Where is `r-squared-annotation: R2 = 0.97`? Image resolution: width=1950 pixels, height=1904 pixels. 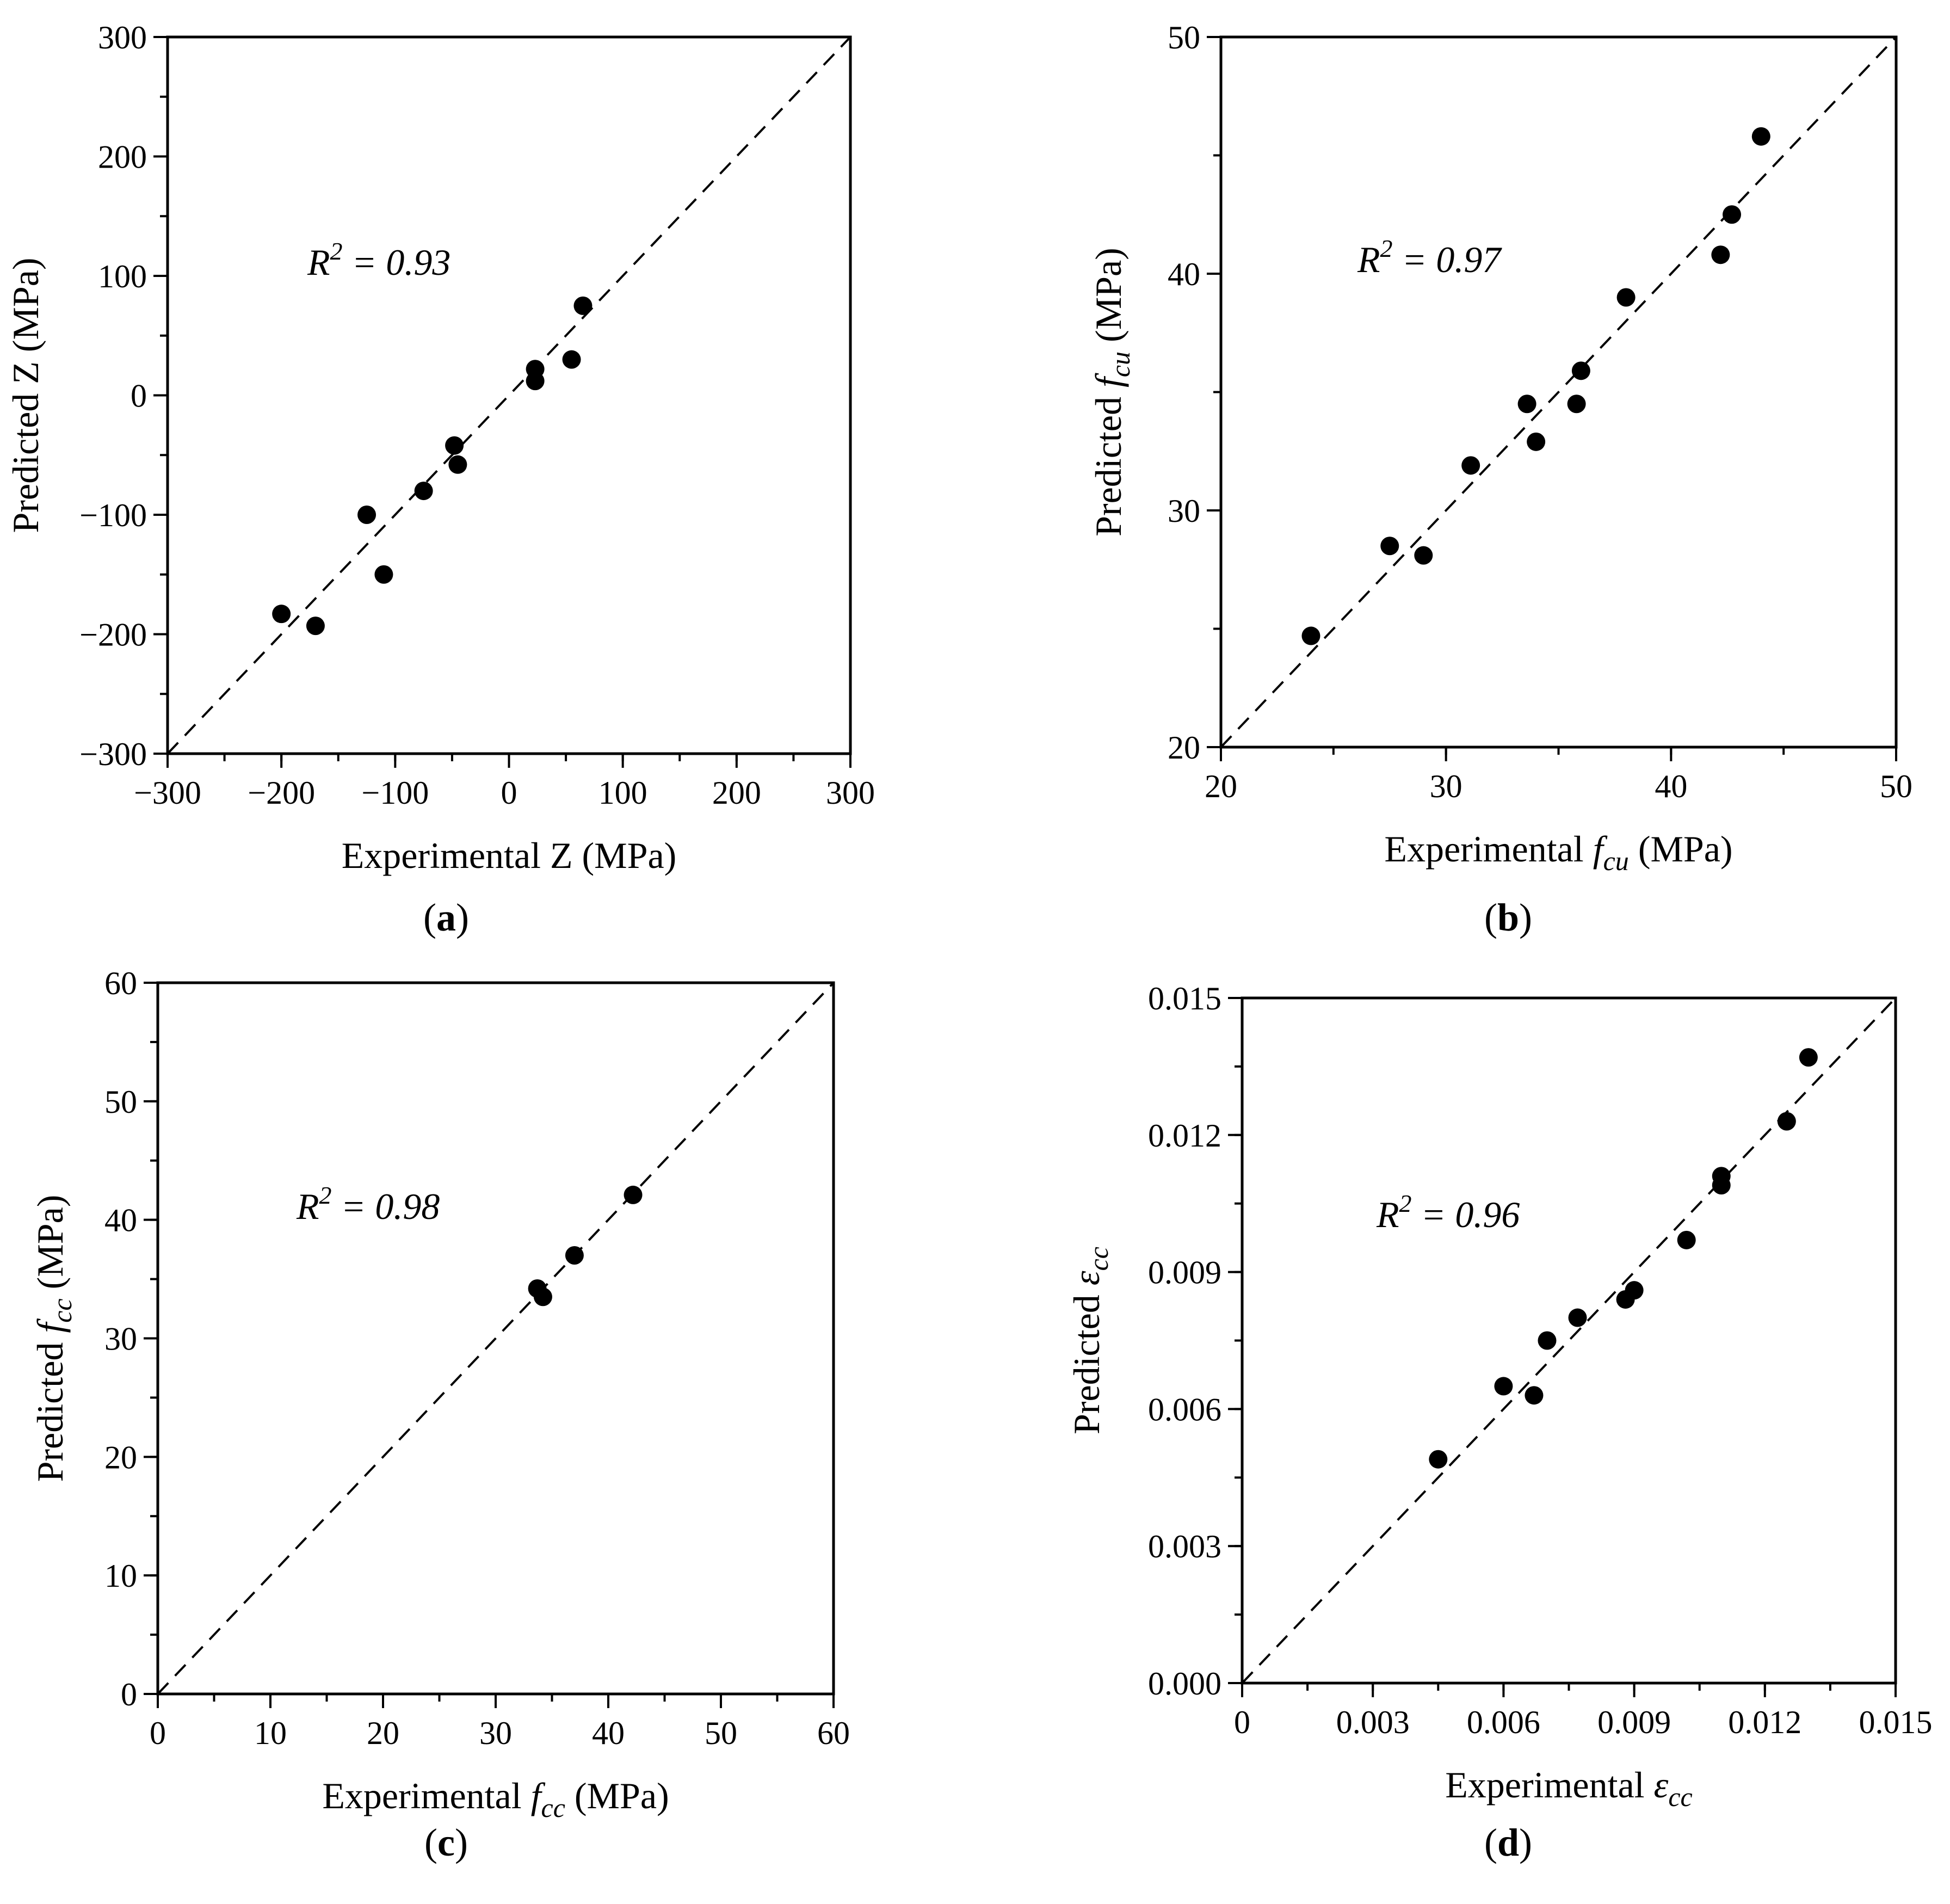 r-squared-annotation: R2 = 0.97 is located at coordinates (1429, 257).